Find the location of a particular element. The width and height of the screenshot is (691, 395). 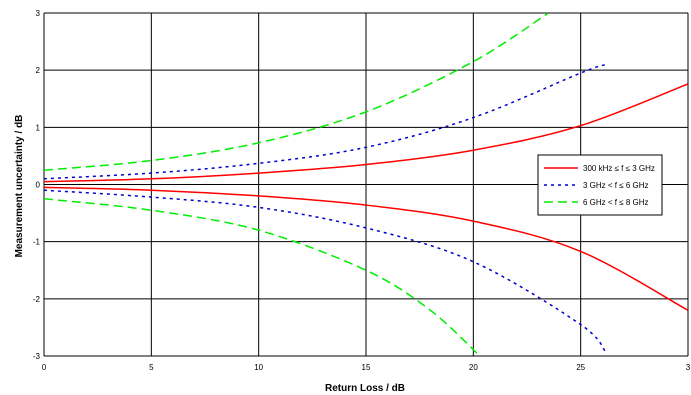

x-tick-label: 0 is located at coordinates (44, 367).